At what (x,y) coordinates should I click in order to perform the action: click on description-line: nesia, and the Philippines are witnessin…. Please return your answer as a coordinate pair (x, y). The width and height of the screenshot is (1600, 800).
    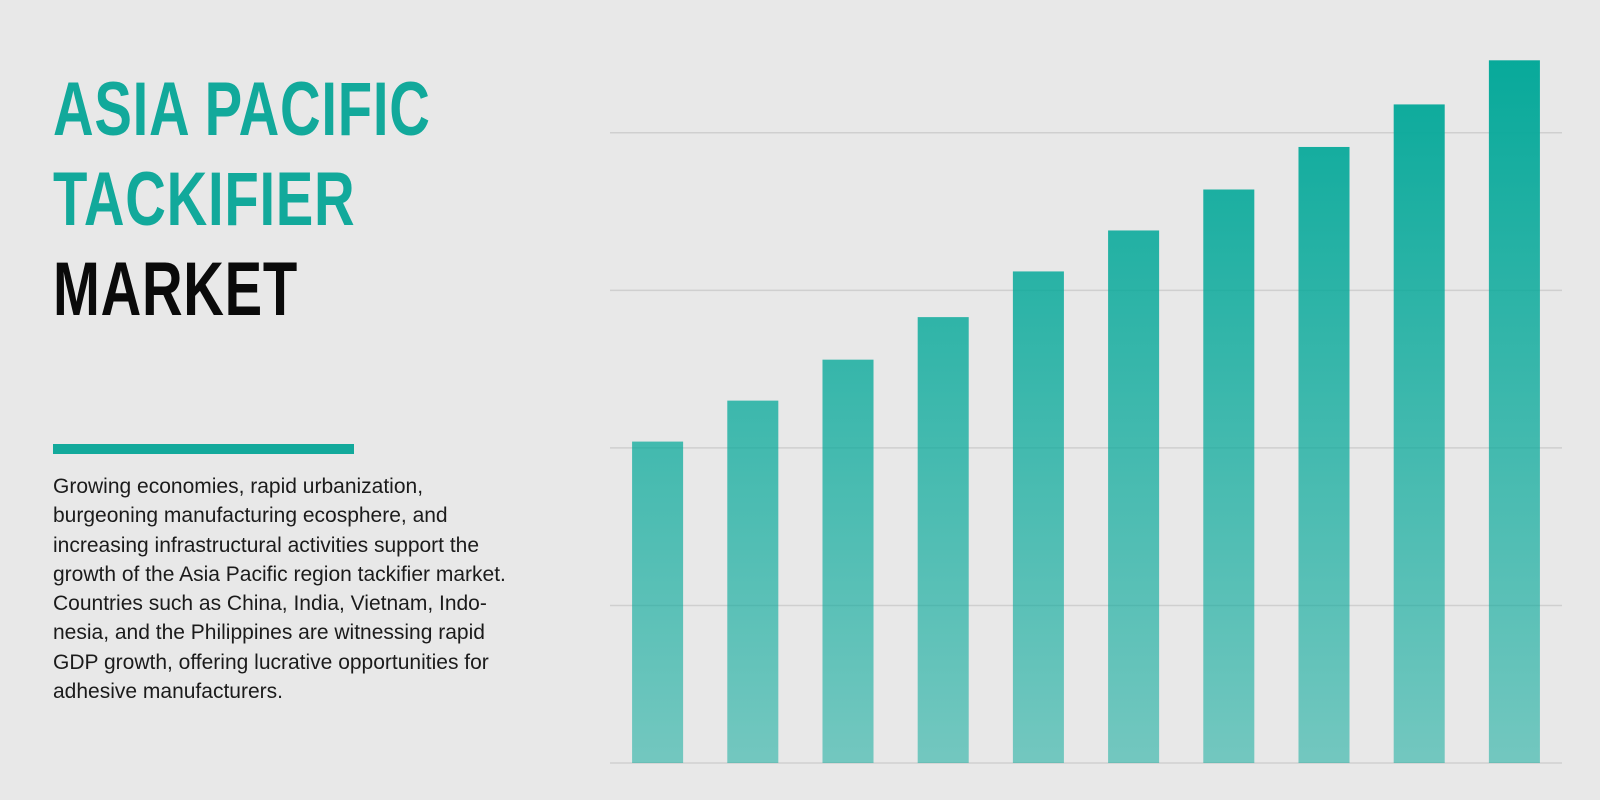
    Looking at the image, I should click on (269, 633).